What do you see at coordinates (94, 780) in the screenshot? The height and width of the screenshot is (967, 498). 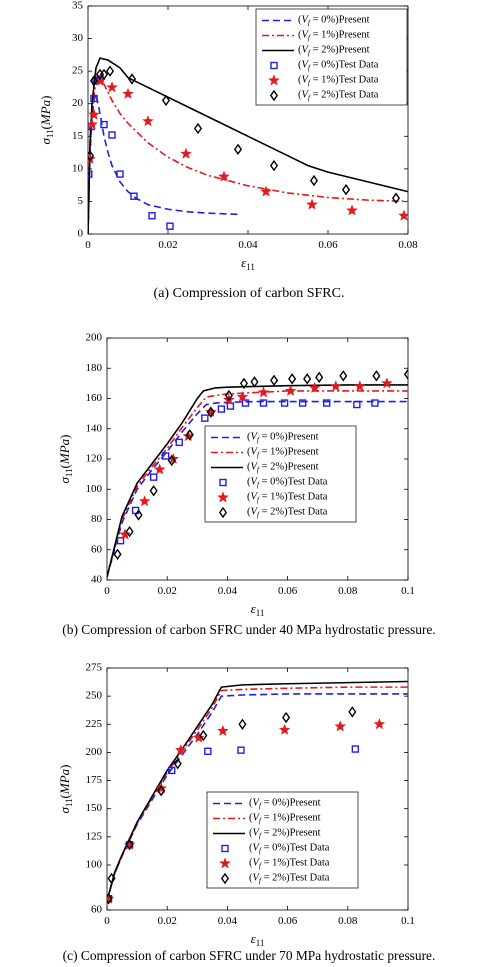 I see `y-tick-label: 175` at bounding box center [94, 780].